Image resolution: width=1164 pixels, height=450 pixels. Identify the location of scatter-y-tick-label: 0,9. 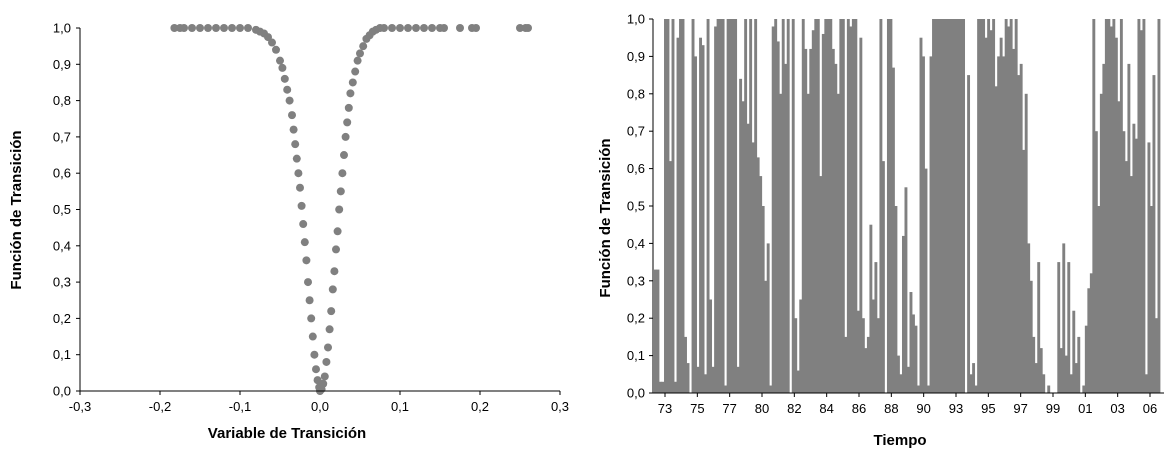
(62, 64).